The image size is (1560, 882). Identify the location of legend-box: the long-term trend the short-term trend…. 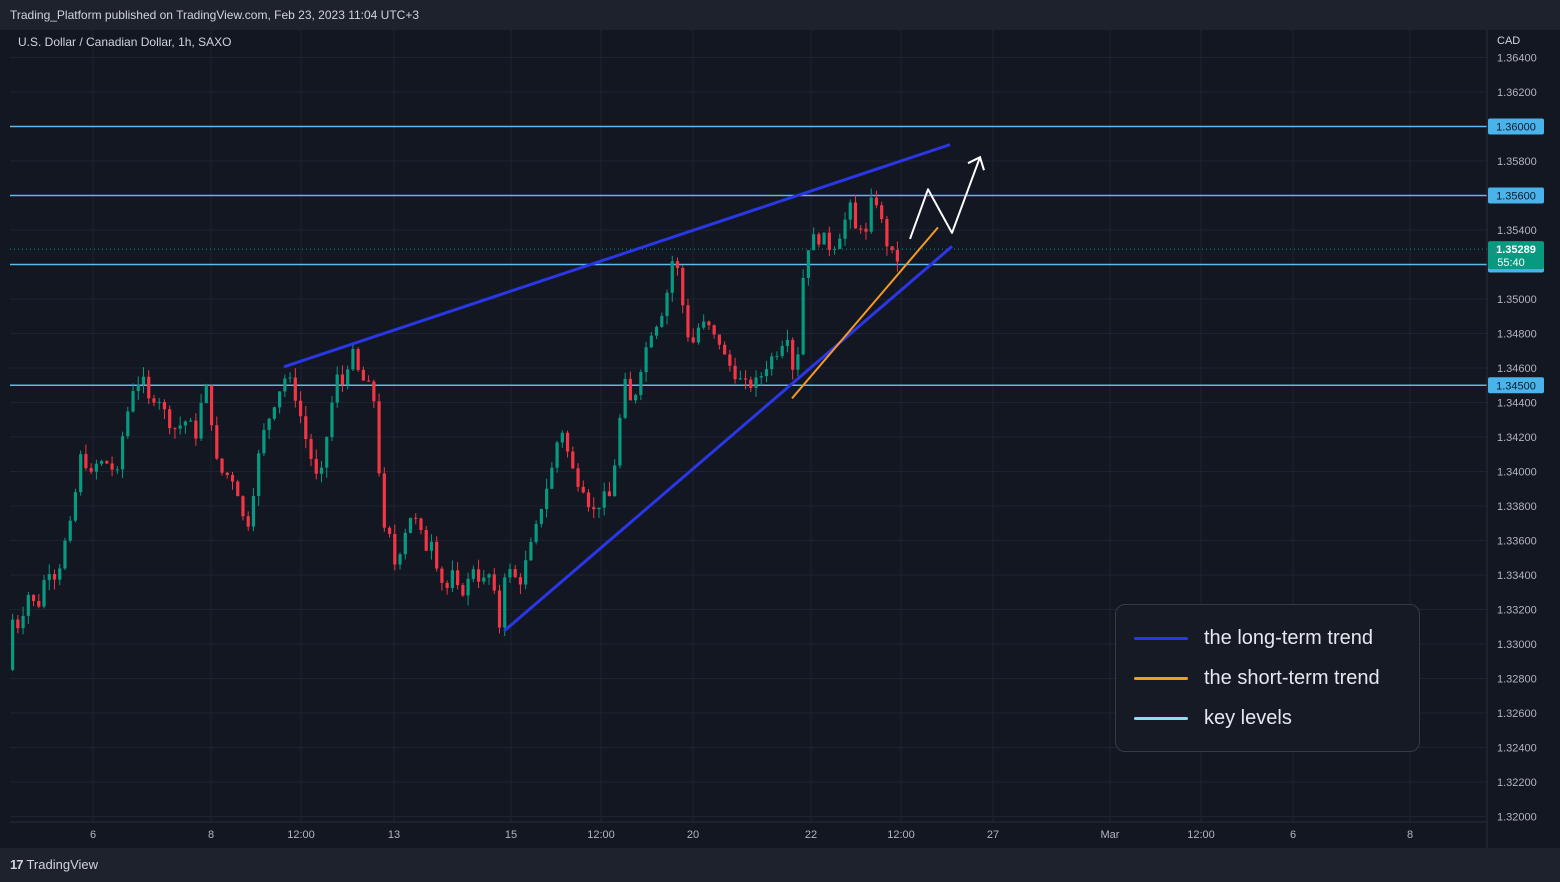
(1267, 678).